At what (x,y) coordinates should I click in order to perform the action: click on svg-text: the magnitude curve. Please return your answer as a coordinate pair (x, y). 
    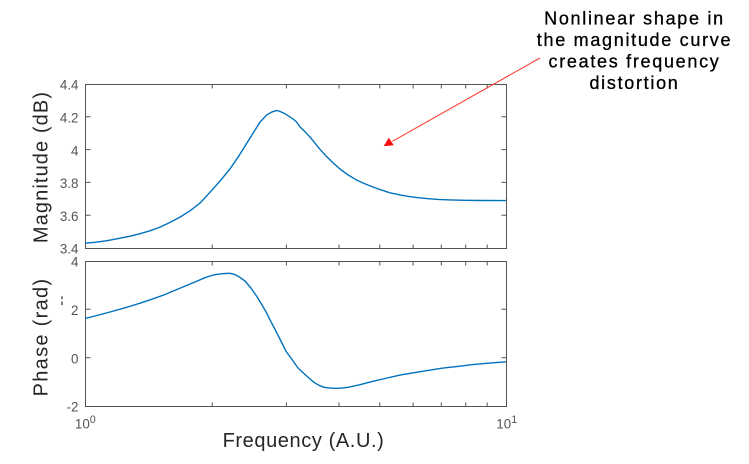
    Looking at the image, I should click on (634, 40).